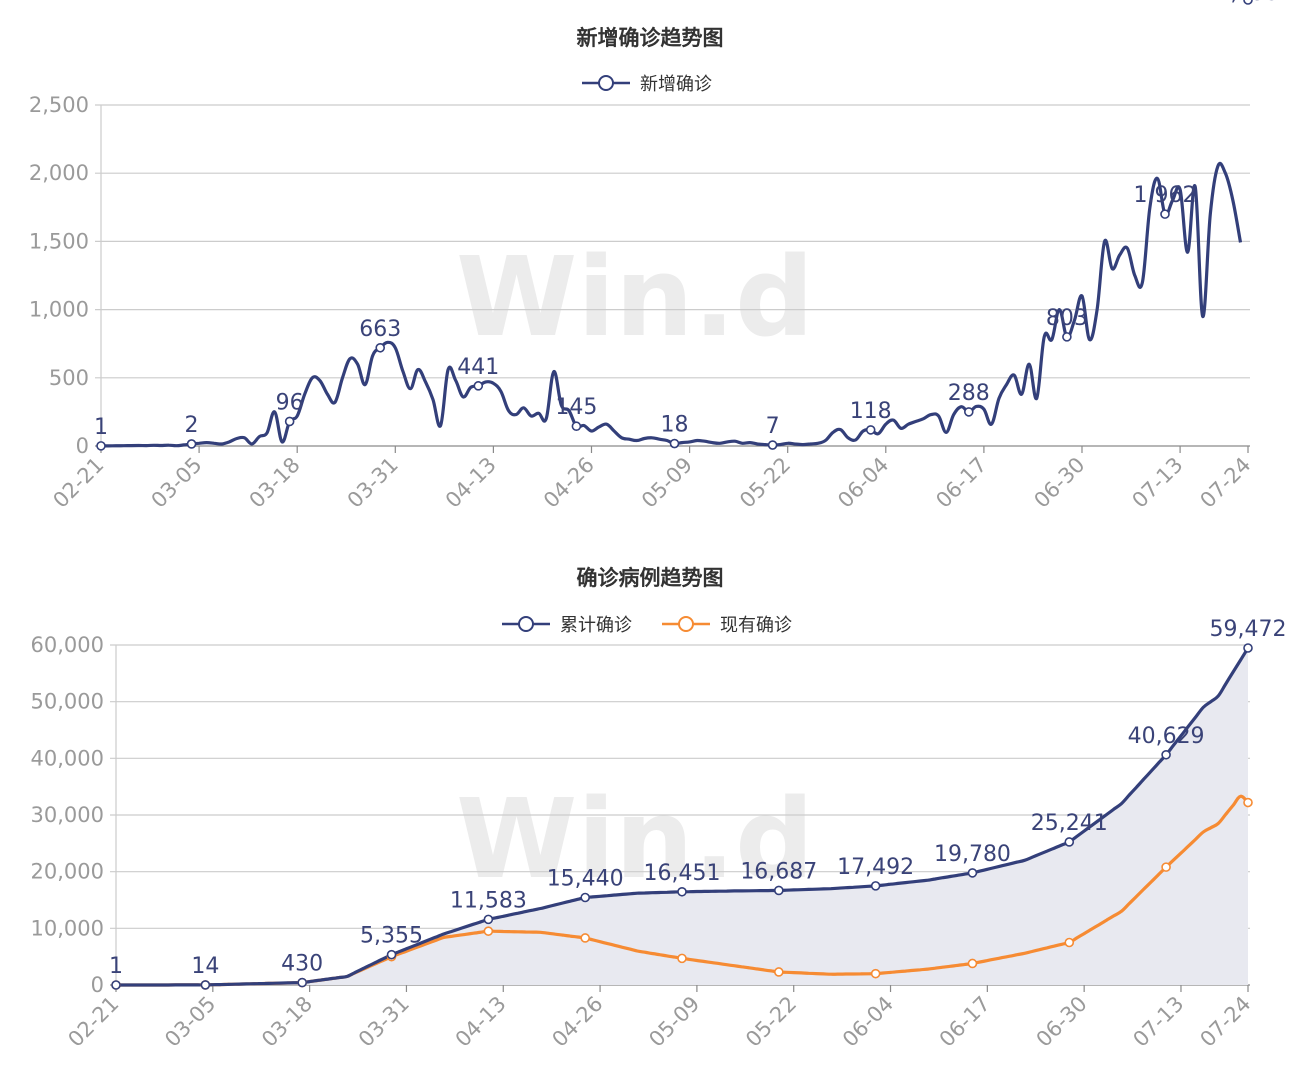 This screenshot has height=1079, width=1293. What do you see at coordinates (67, 815) in the screenshot?
I see `chart2-y-axis: 0 10,000 20,000 30,000 40,000 50,000 60,000` at bounding box center [67, 815].